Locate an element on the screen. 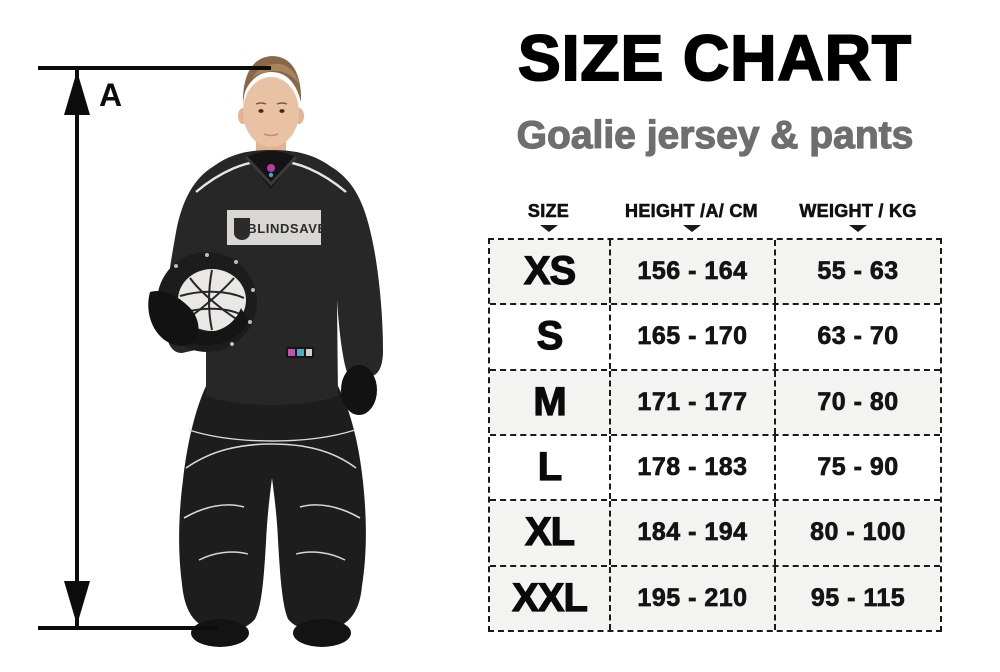 This screenshot has width=1000, height=672. weight-cell: 95 - 115 is located at coordinates (857, 598).